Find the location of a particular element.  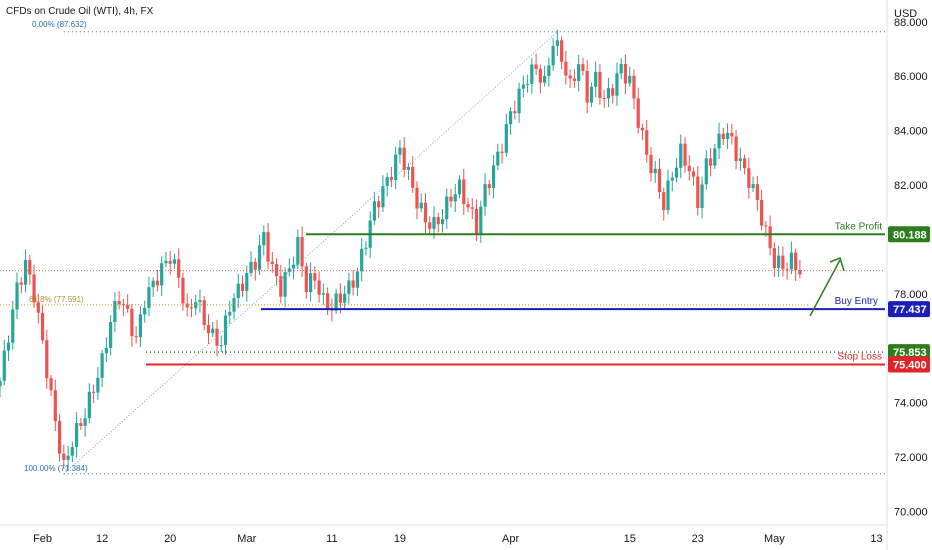

currency-label: USD is located at coordinates (905, 14).